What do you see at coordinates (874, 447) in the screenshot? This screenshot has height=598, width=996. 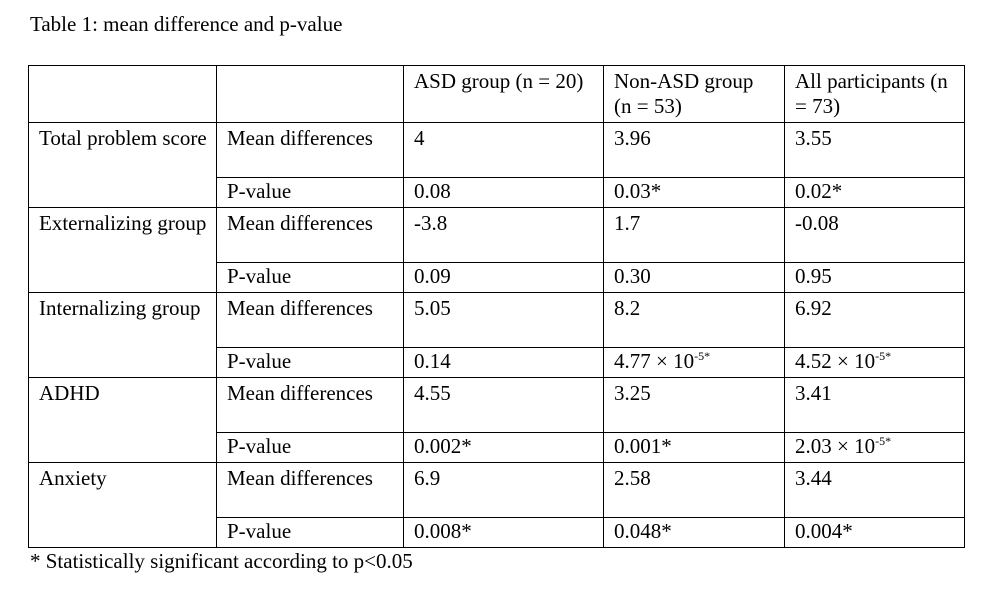 I see `p-value-cell: 2.03 × 10-5*` at bounding box center [874, 447].